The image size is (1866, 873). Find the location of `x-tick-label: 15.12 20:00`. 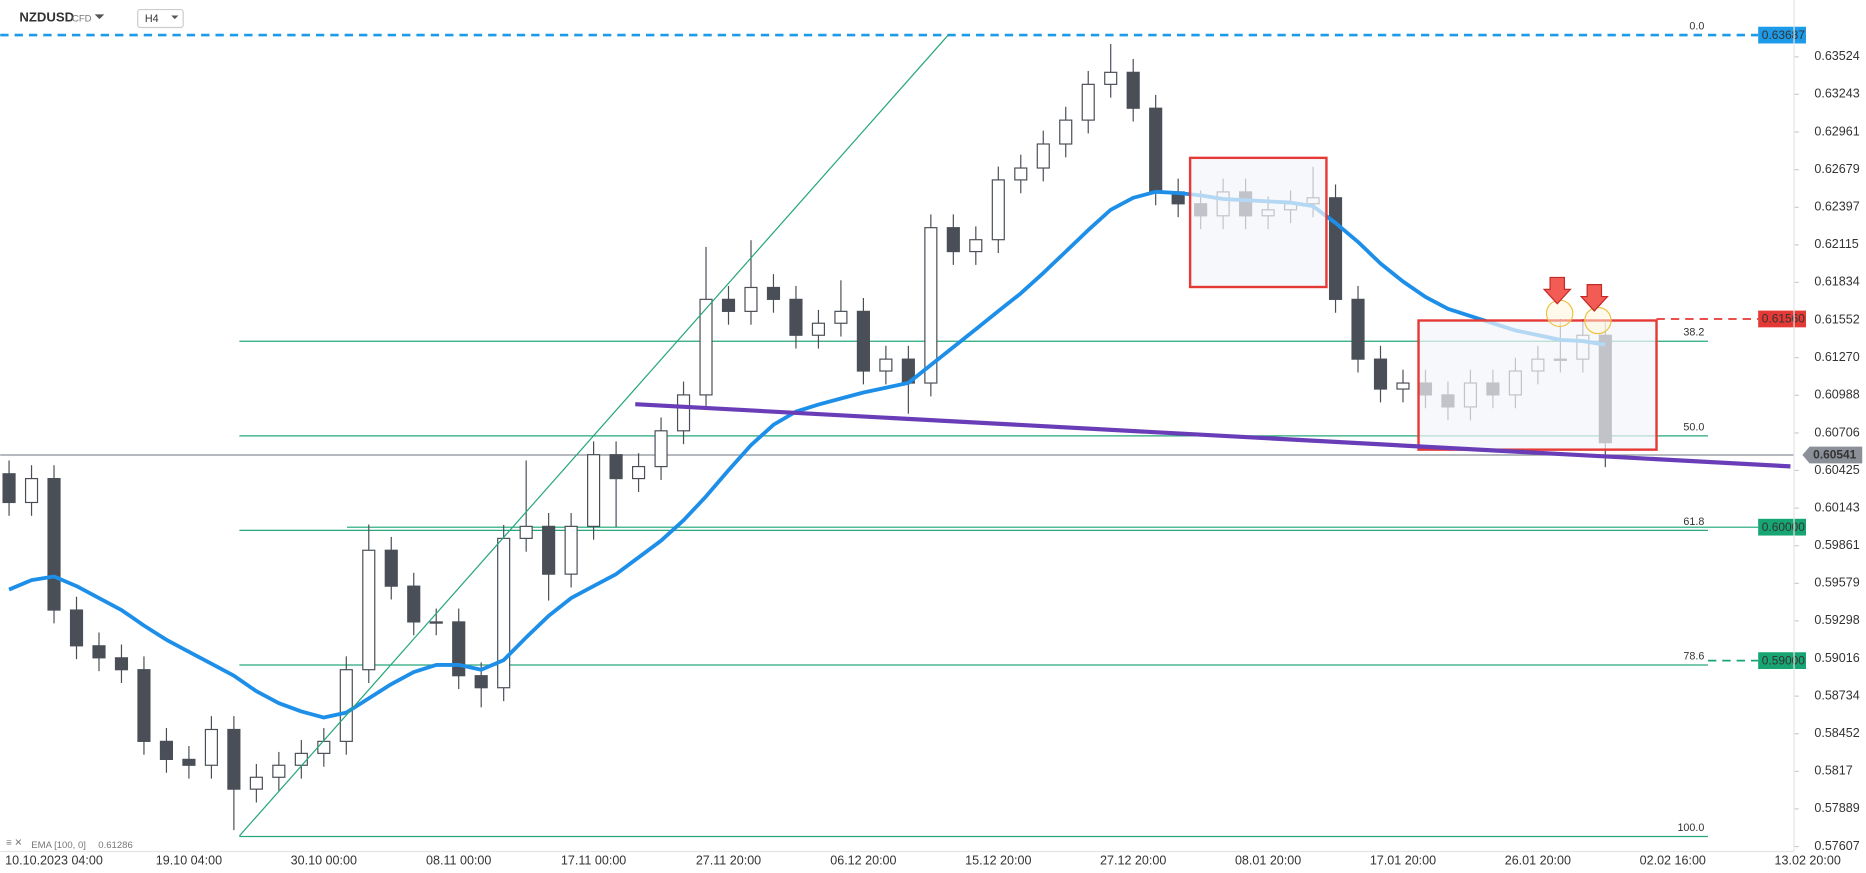

x-tick-label: 15.12 20:00 is located at coordinates (998, 860).